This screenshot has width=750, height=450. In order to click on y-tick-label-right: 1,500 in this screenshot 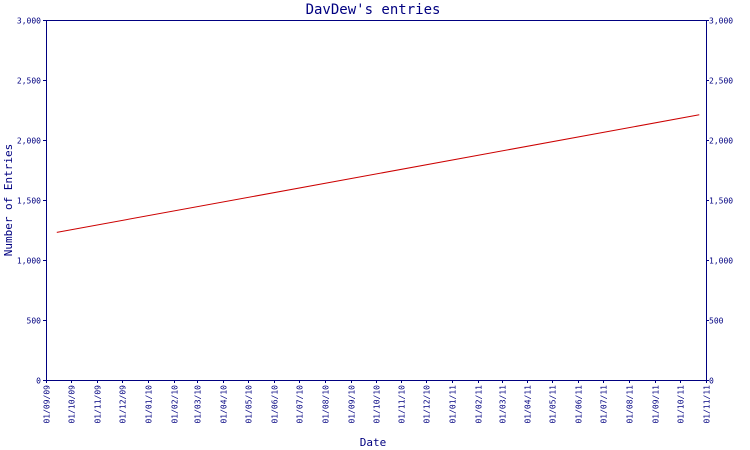, I will do `click(721, 201)`.